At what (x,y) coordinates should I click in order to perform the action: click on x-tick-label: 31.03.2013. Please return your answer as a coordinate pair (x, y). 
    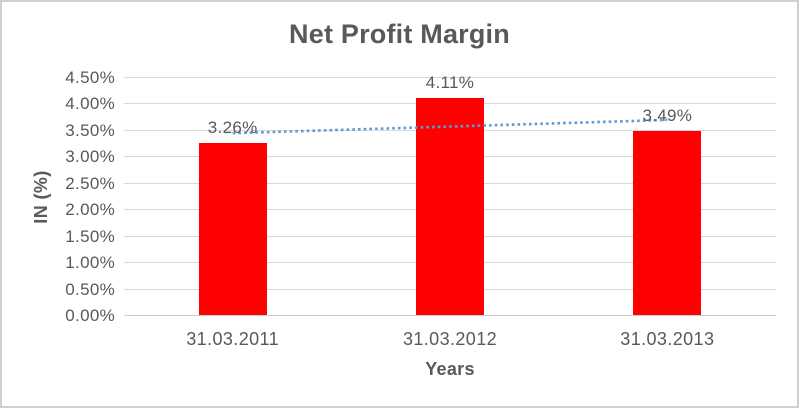
    Looking at the image, I should click on (667, 338).